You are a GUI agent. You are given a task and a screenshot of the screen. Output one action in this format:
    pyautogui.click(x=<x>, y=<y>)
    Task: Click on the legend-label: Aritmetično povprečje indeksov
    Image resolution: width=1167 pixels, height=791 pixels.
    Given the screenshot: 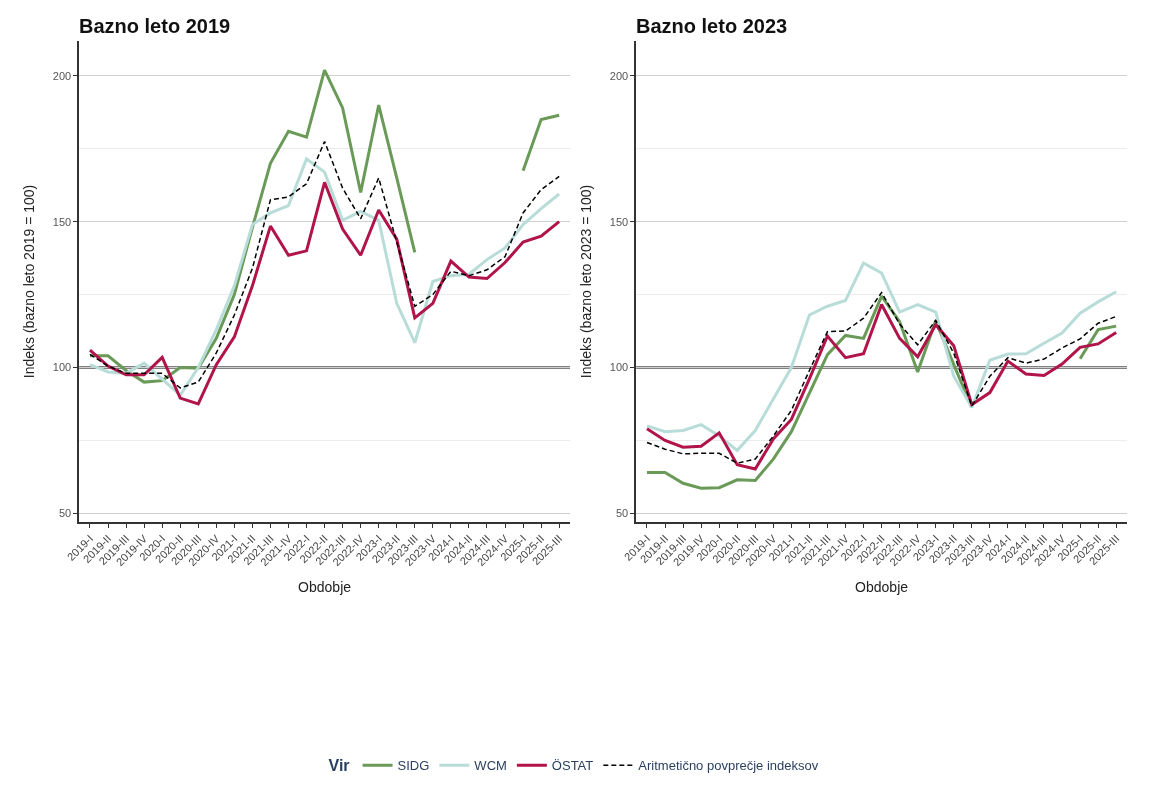 What is the action you would take?
    pyautogui.click(x=728, y=766)
    